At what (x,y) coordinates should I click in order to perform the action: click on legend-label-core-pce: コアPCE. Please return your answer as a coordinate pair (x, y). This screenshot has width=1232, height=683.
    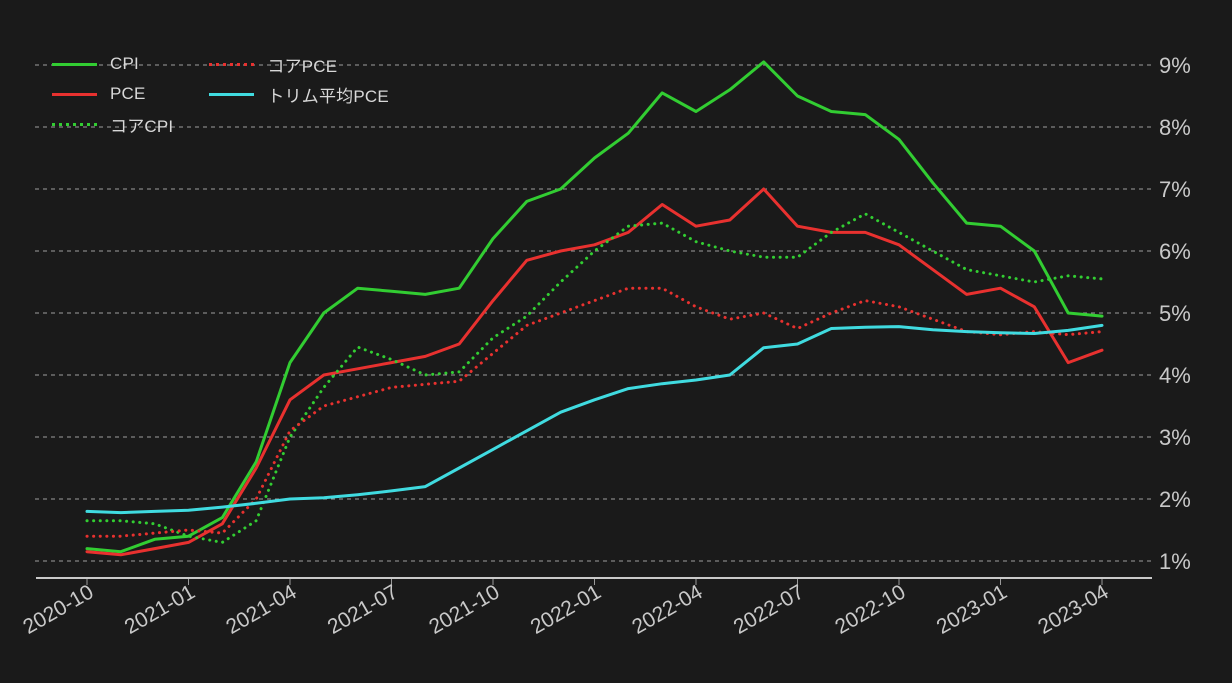
    Looking at the image, I should click on (302, 66).